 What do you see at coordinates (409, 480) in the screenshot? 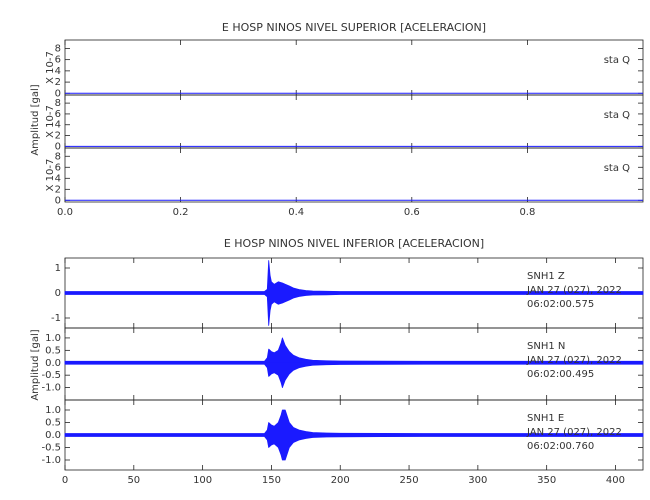
I see `x-tick-label: 250` at bounding box center [409, 480].